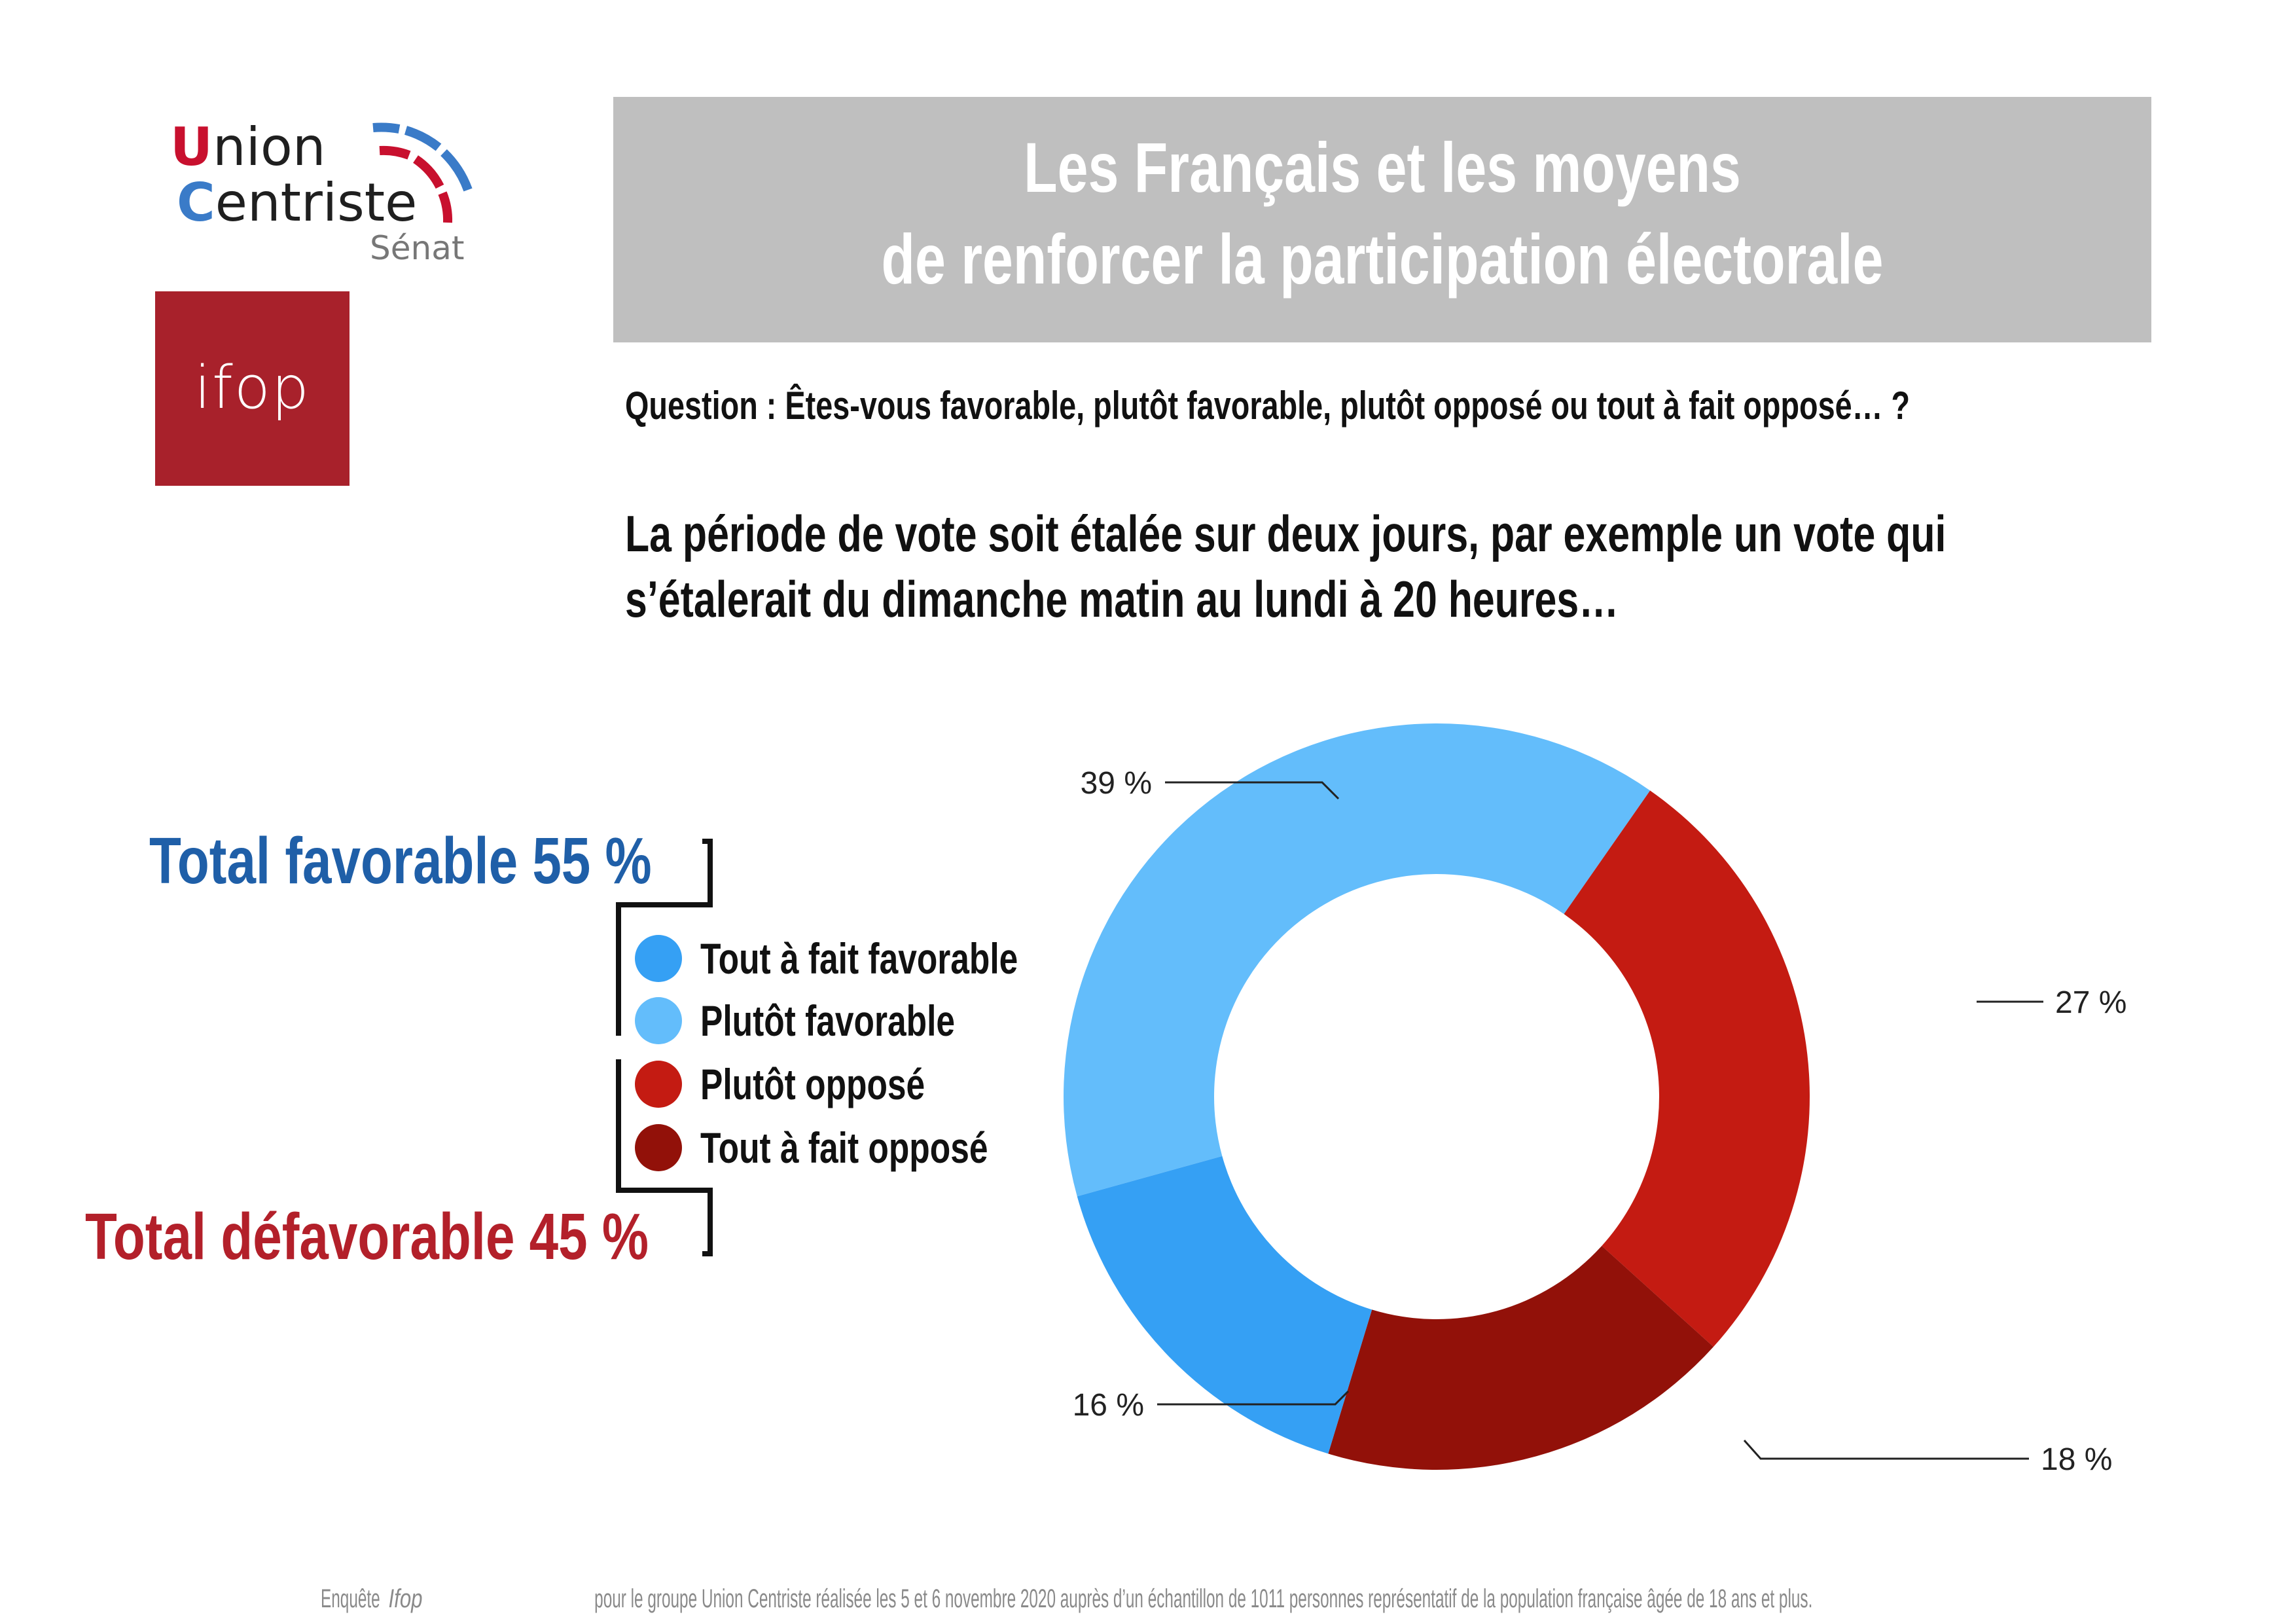 The width and height of the screenshot is (2296, 1623). Describe the element at coordinates (844, 1147) in the screenshot. I see `legend-label: Tout à fait opposé` at that location.